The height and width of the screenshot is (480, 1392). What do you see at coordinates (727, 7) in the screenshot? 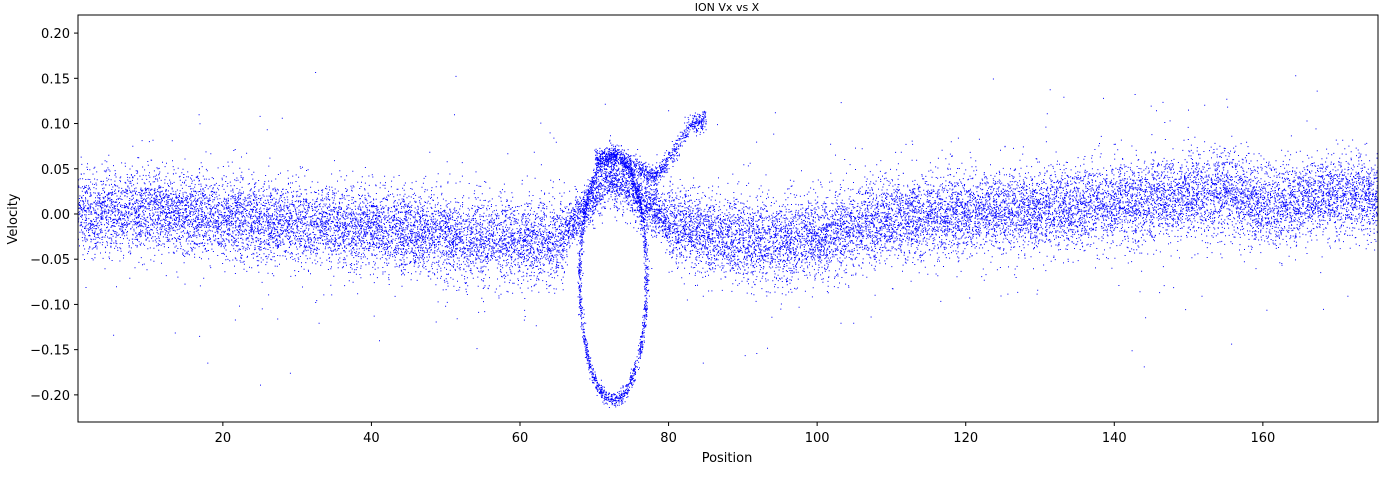
I see `chart-title: ION Vx vs X` at bounding box center [727, 7].